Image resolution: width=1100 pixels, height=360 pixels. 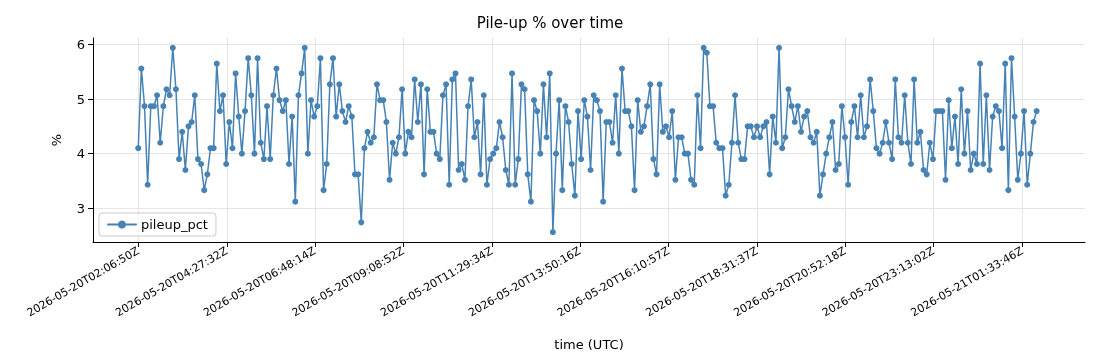 What do you see at coordinates (80, 154) in the screenshot?
I see `y-tick-label: 4` at bounding box center [80, 154].